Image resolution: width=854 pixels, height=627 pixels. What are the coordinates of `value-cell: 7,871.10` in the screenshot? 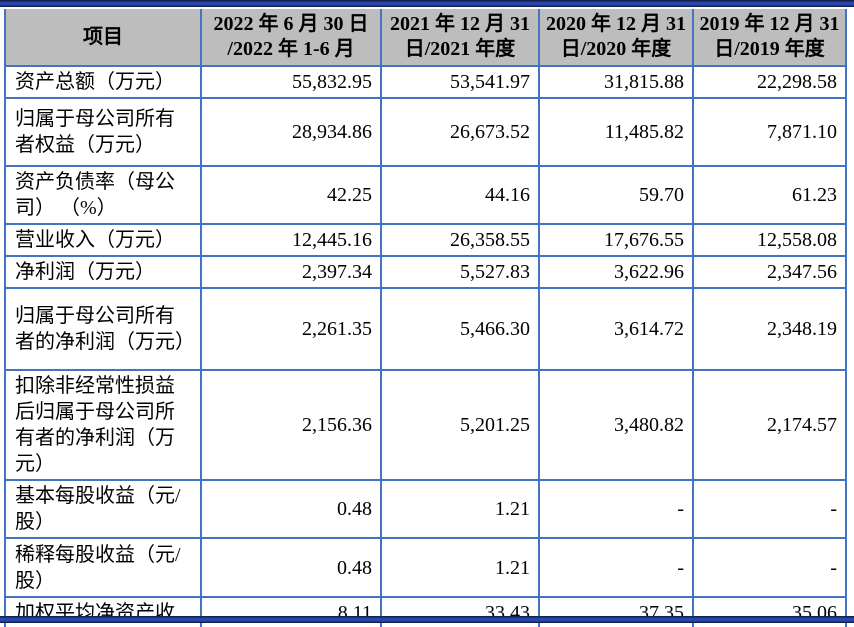 It's located at (769, 132).